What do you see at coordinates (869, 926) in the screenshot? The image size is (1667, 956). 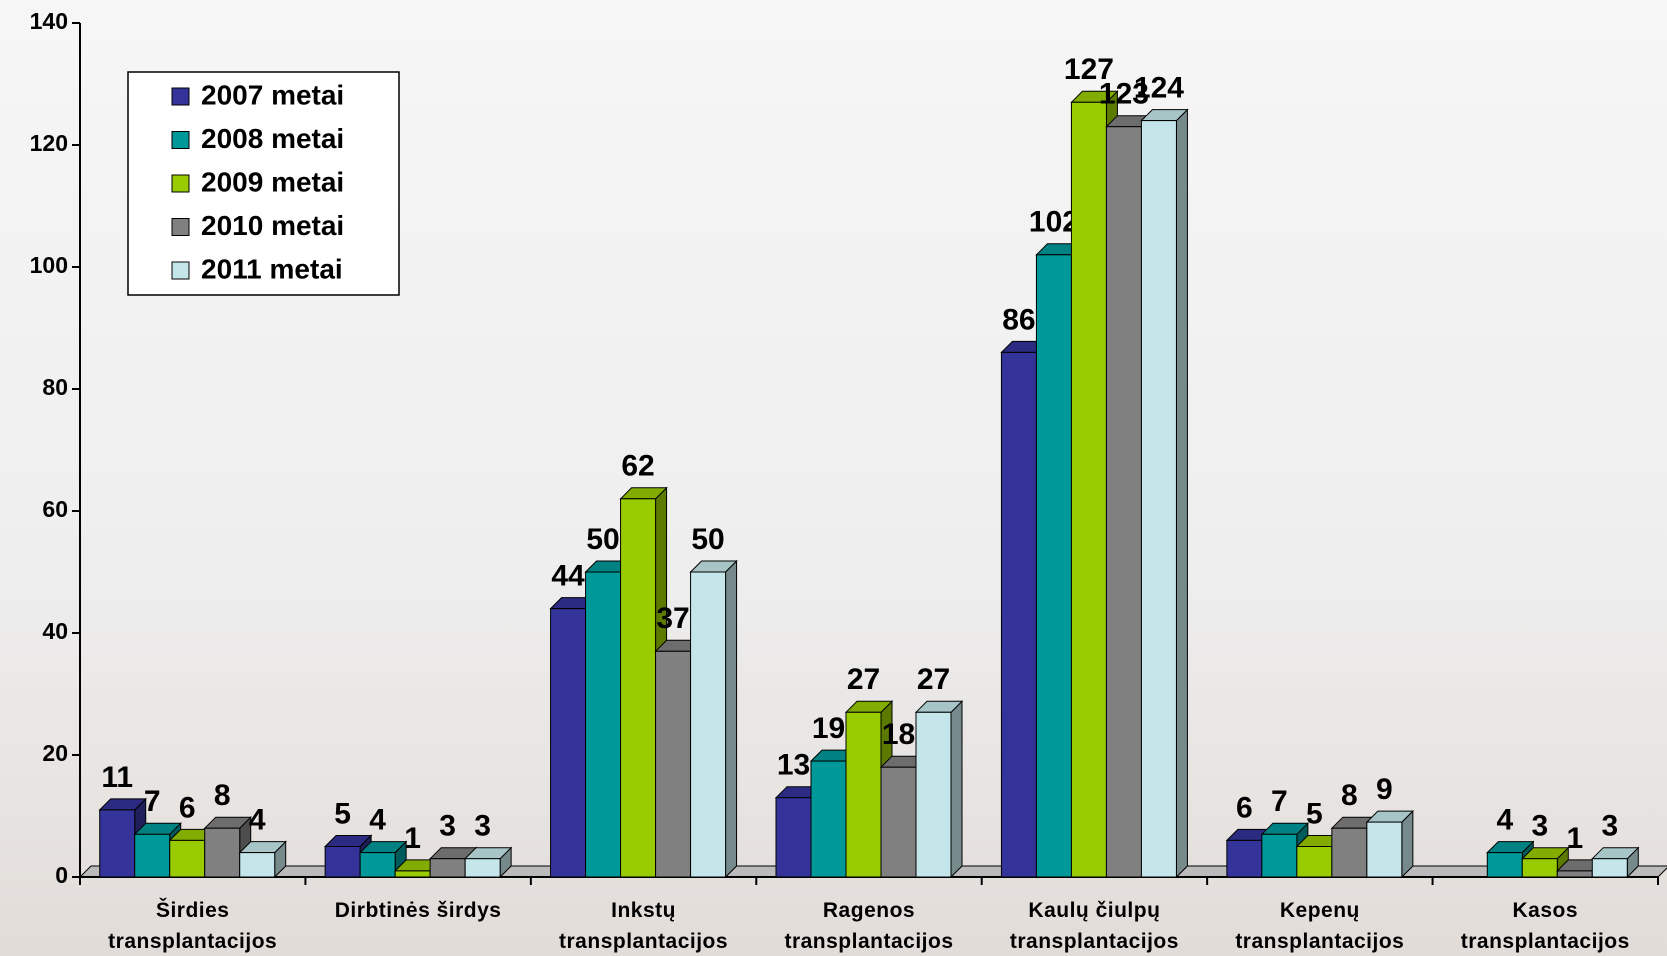 I see `x-tick-label: Ragenos transplantacijos` at bounding box center [869, 926].